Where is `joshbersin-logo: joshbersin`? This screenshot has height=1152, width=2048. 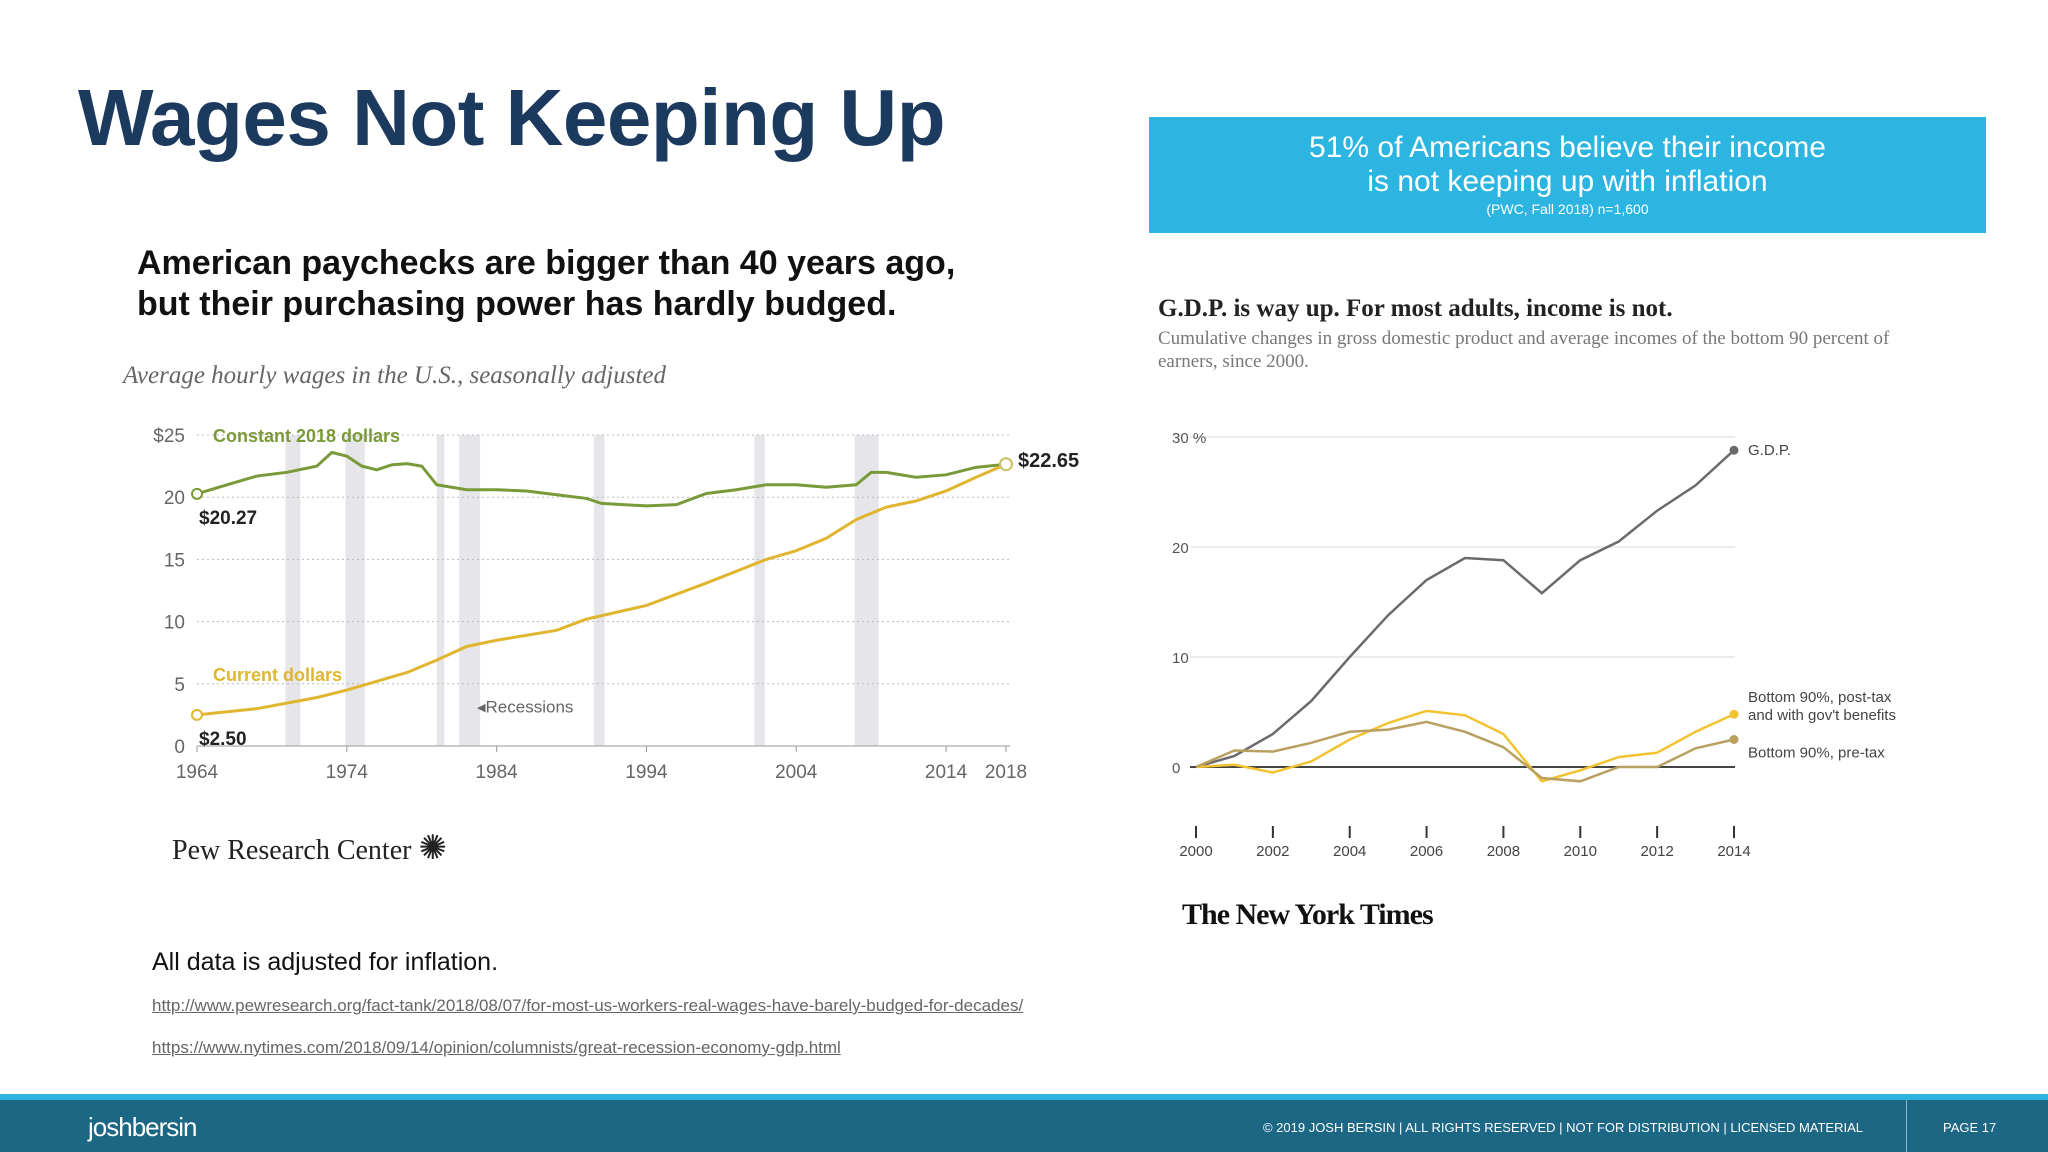 joshbersin-logo: joshbersin is located at coordinates (143, 1127).